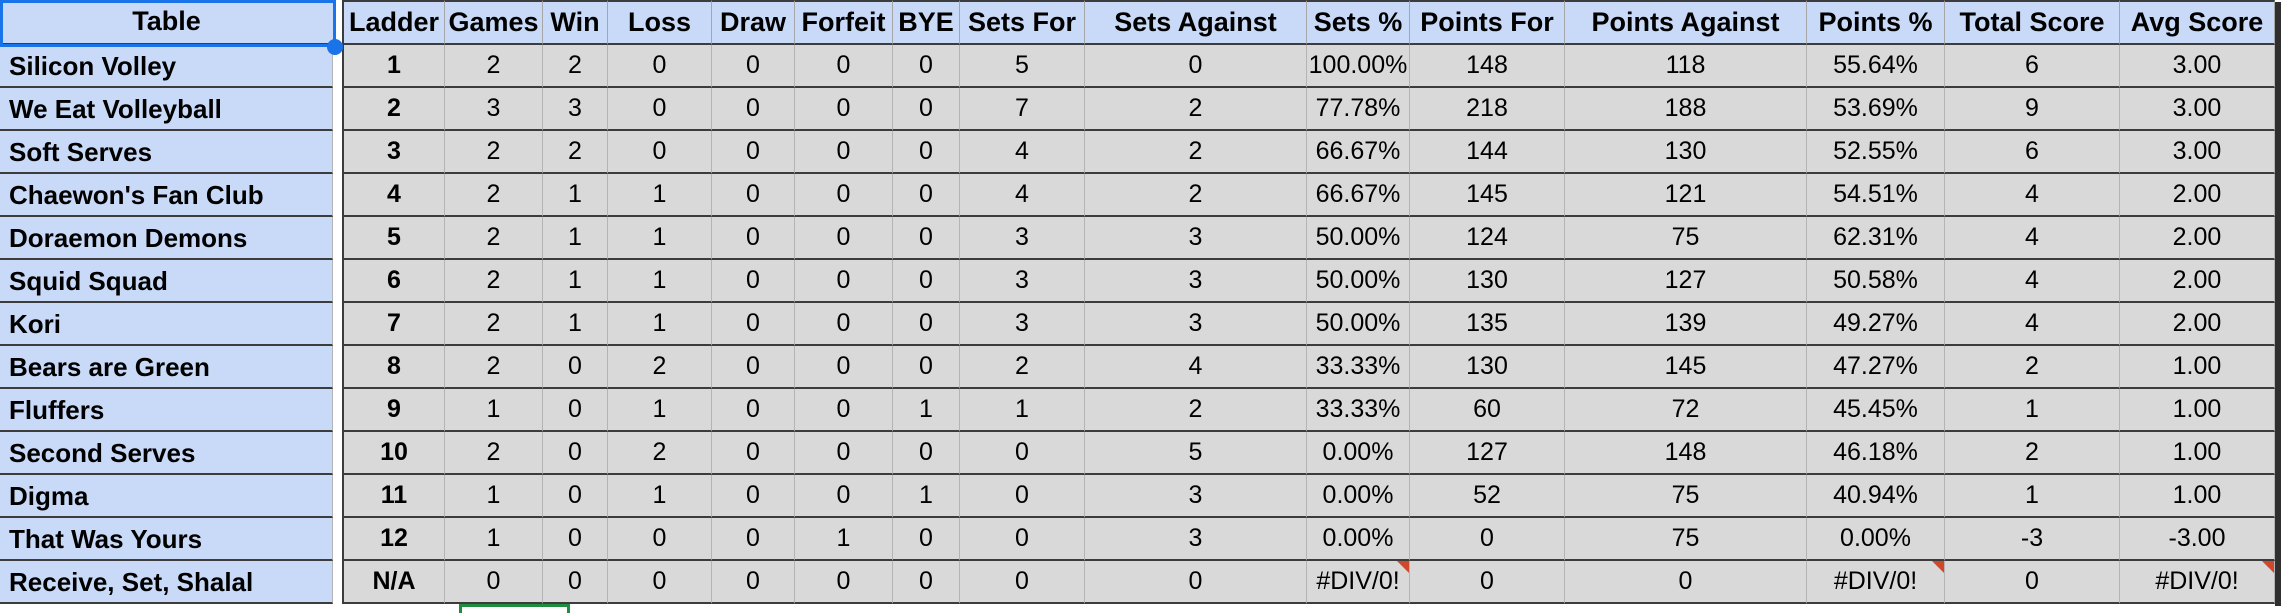 The image size is (2281, 613). What do you see at coordinates (2197, 22) in the screenshot?
I see `column-header-avg-score: Avg Score` at bounding box center [2197, 22].